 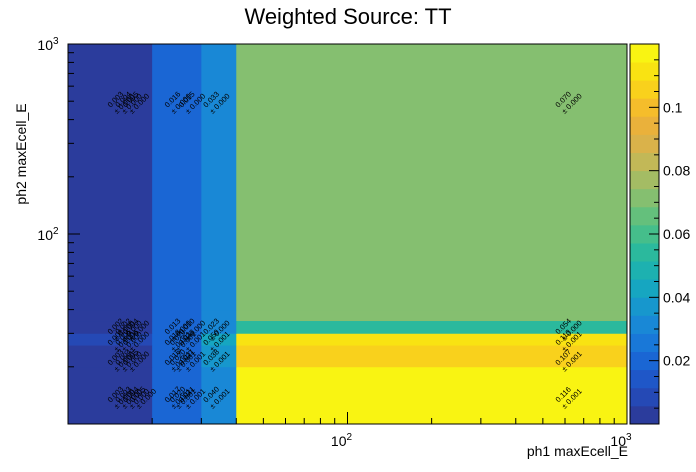 I want to click on colorbar-tick-label: 0.04, so click(x=676, y=297).